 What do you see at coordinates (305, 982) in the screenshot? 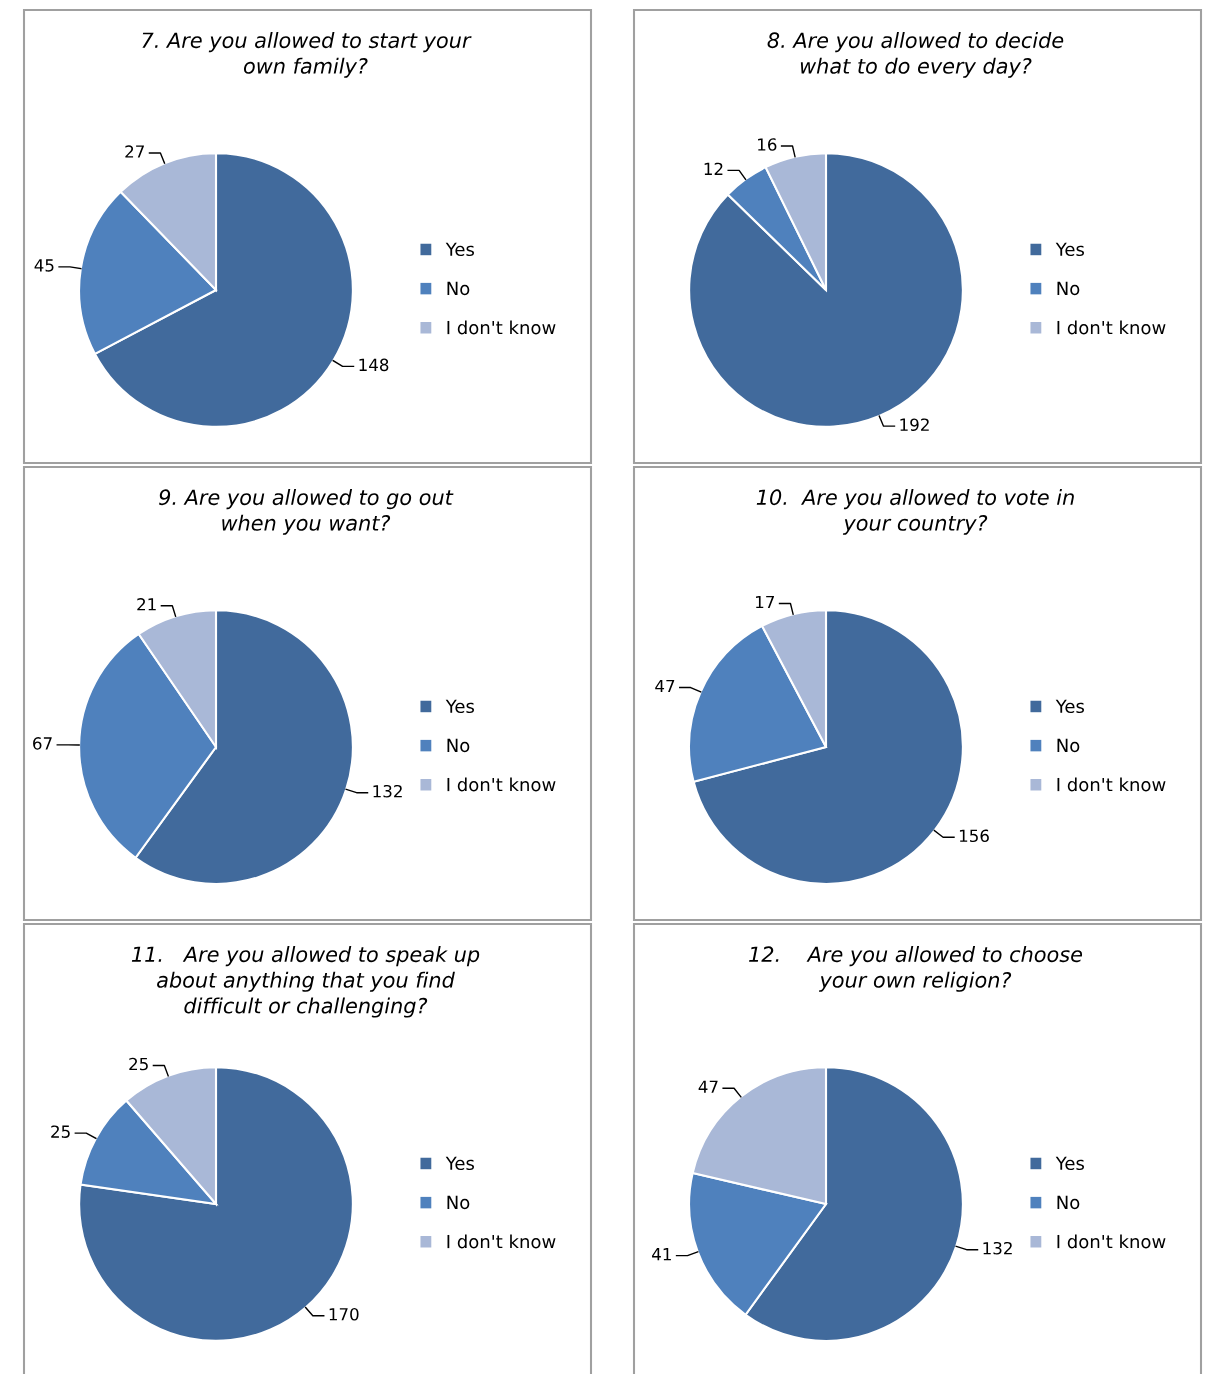
I see `chart-title: 11. Are you allowed to speak up about anything that you find difficult or challenging?` at bounding box center [305, 982].